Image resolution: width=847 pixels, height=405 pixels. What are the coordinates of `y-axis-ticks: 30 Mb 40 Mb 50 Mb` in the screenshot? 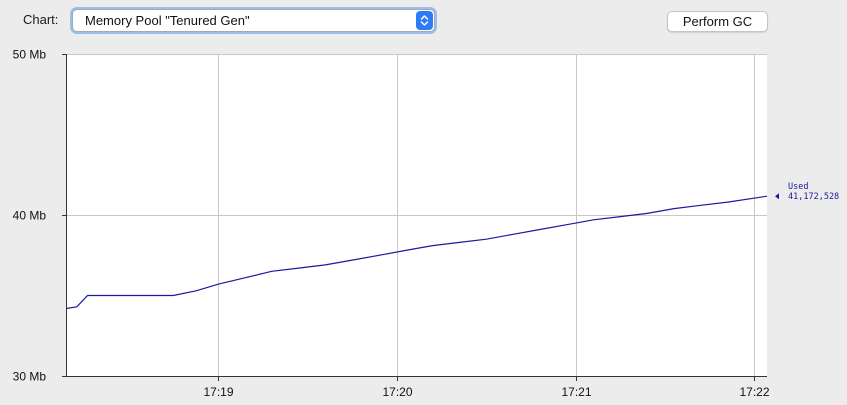 It's located at (40, 216).